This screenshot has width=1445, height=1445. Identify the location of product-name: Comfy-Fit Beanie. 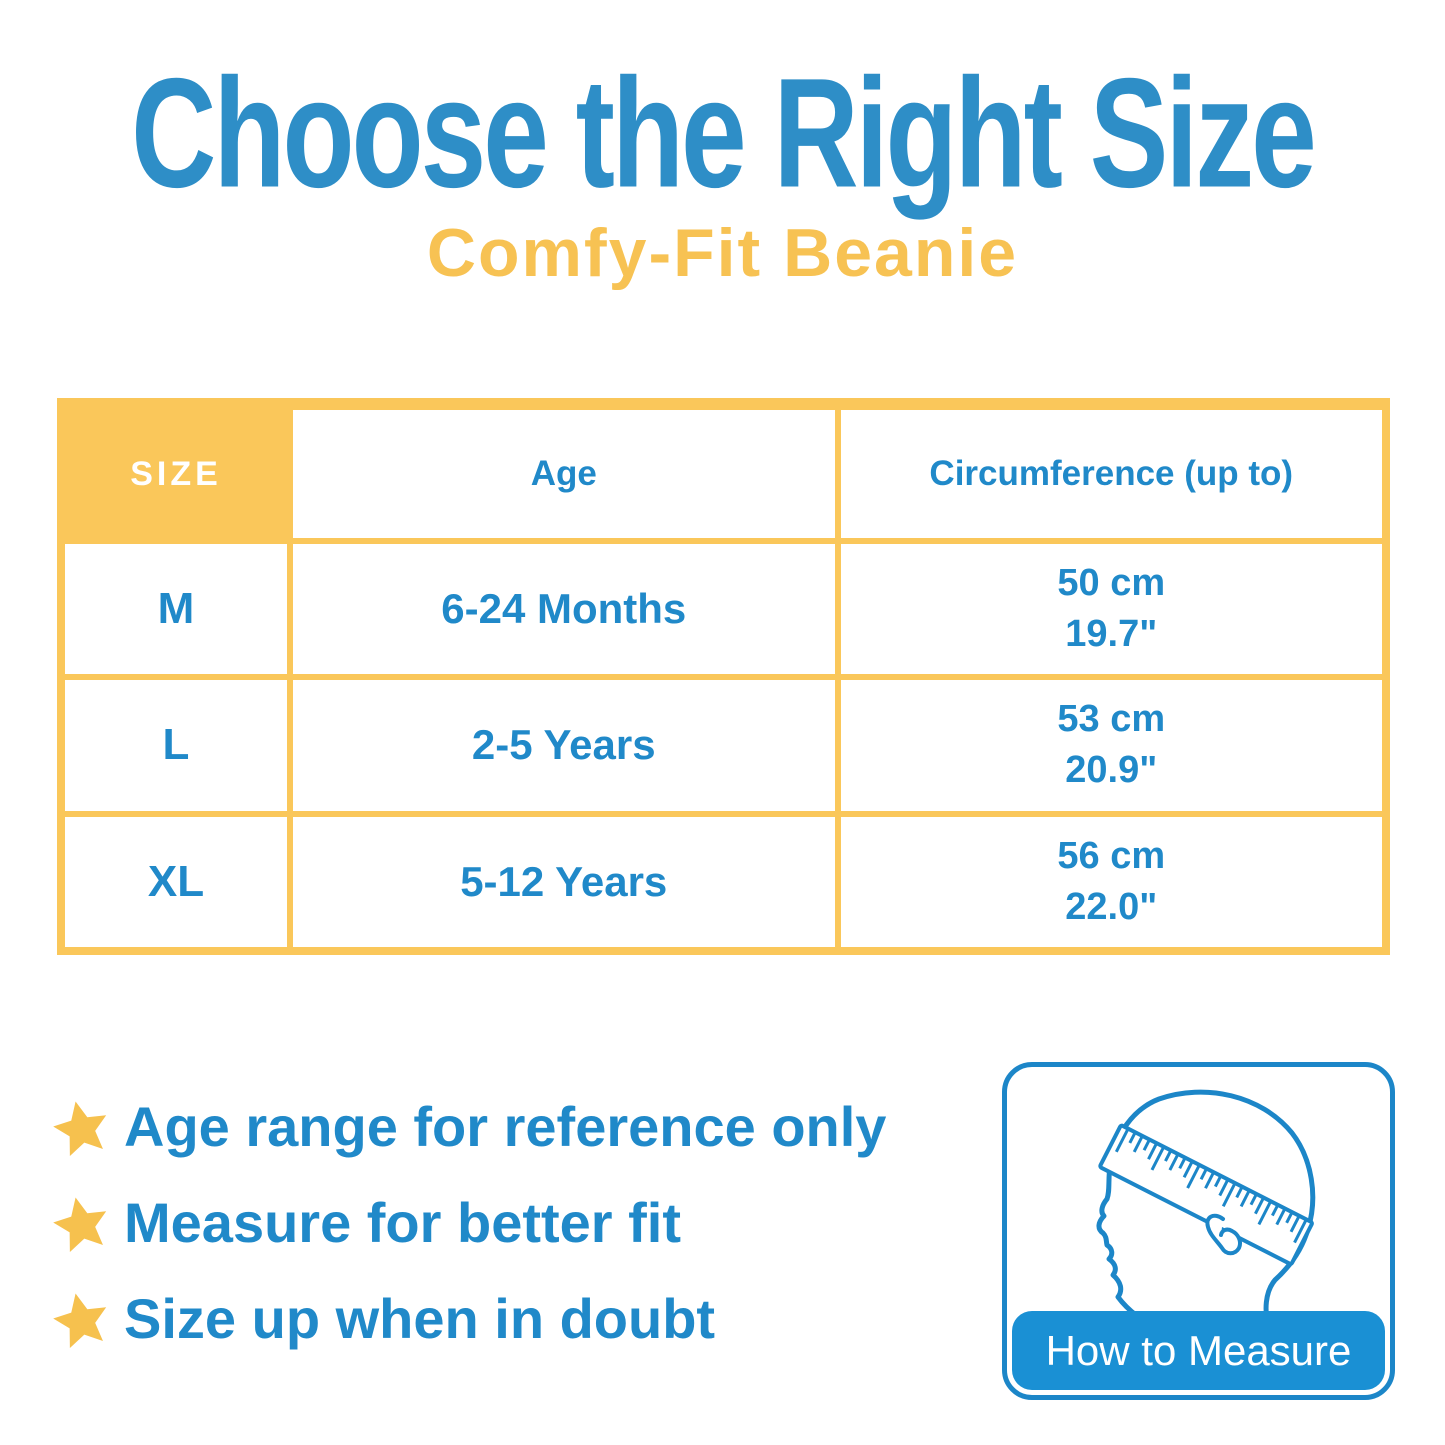
(722, 253).